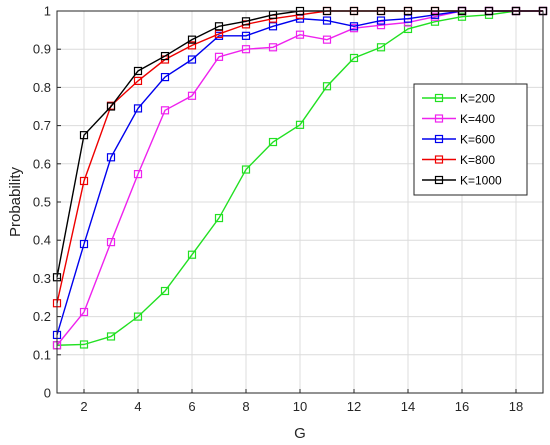 Image resolution: width=550 pixels, height=445 pixels. Describe the element at coordinates (300, 406) in the screenshot. I see `x-tick-label: 10` at that location.